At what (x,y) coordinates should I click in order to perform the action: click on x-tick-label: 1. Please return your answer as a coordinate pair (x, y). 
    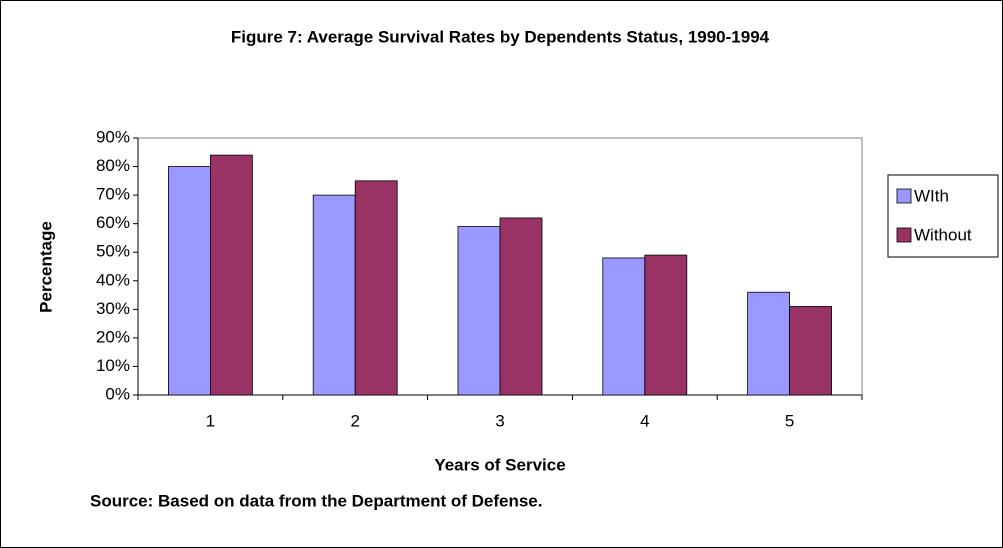
    Looking at the image, I should click on (210, 420).